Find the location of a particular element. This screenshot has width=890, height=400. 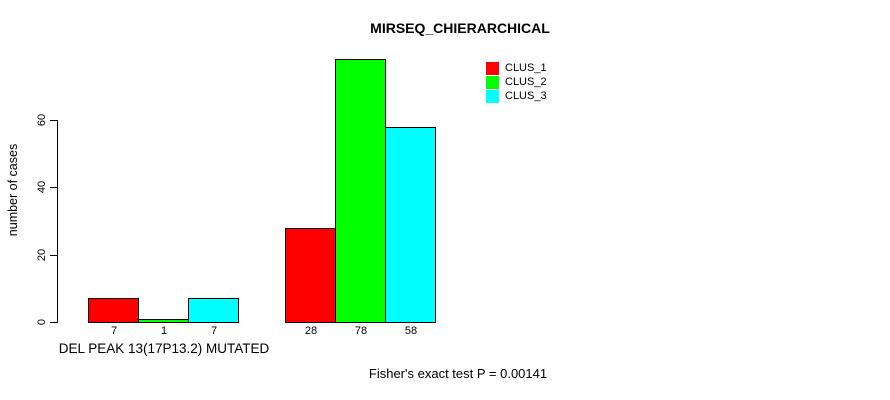

legend-label: CLUS_3 is located at coordinates (526, 96).